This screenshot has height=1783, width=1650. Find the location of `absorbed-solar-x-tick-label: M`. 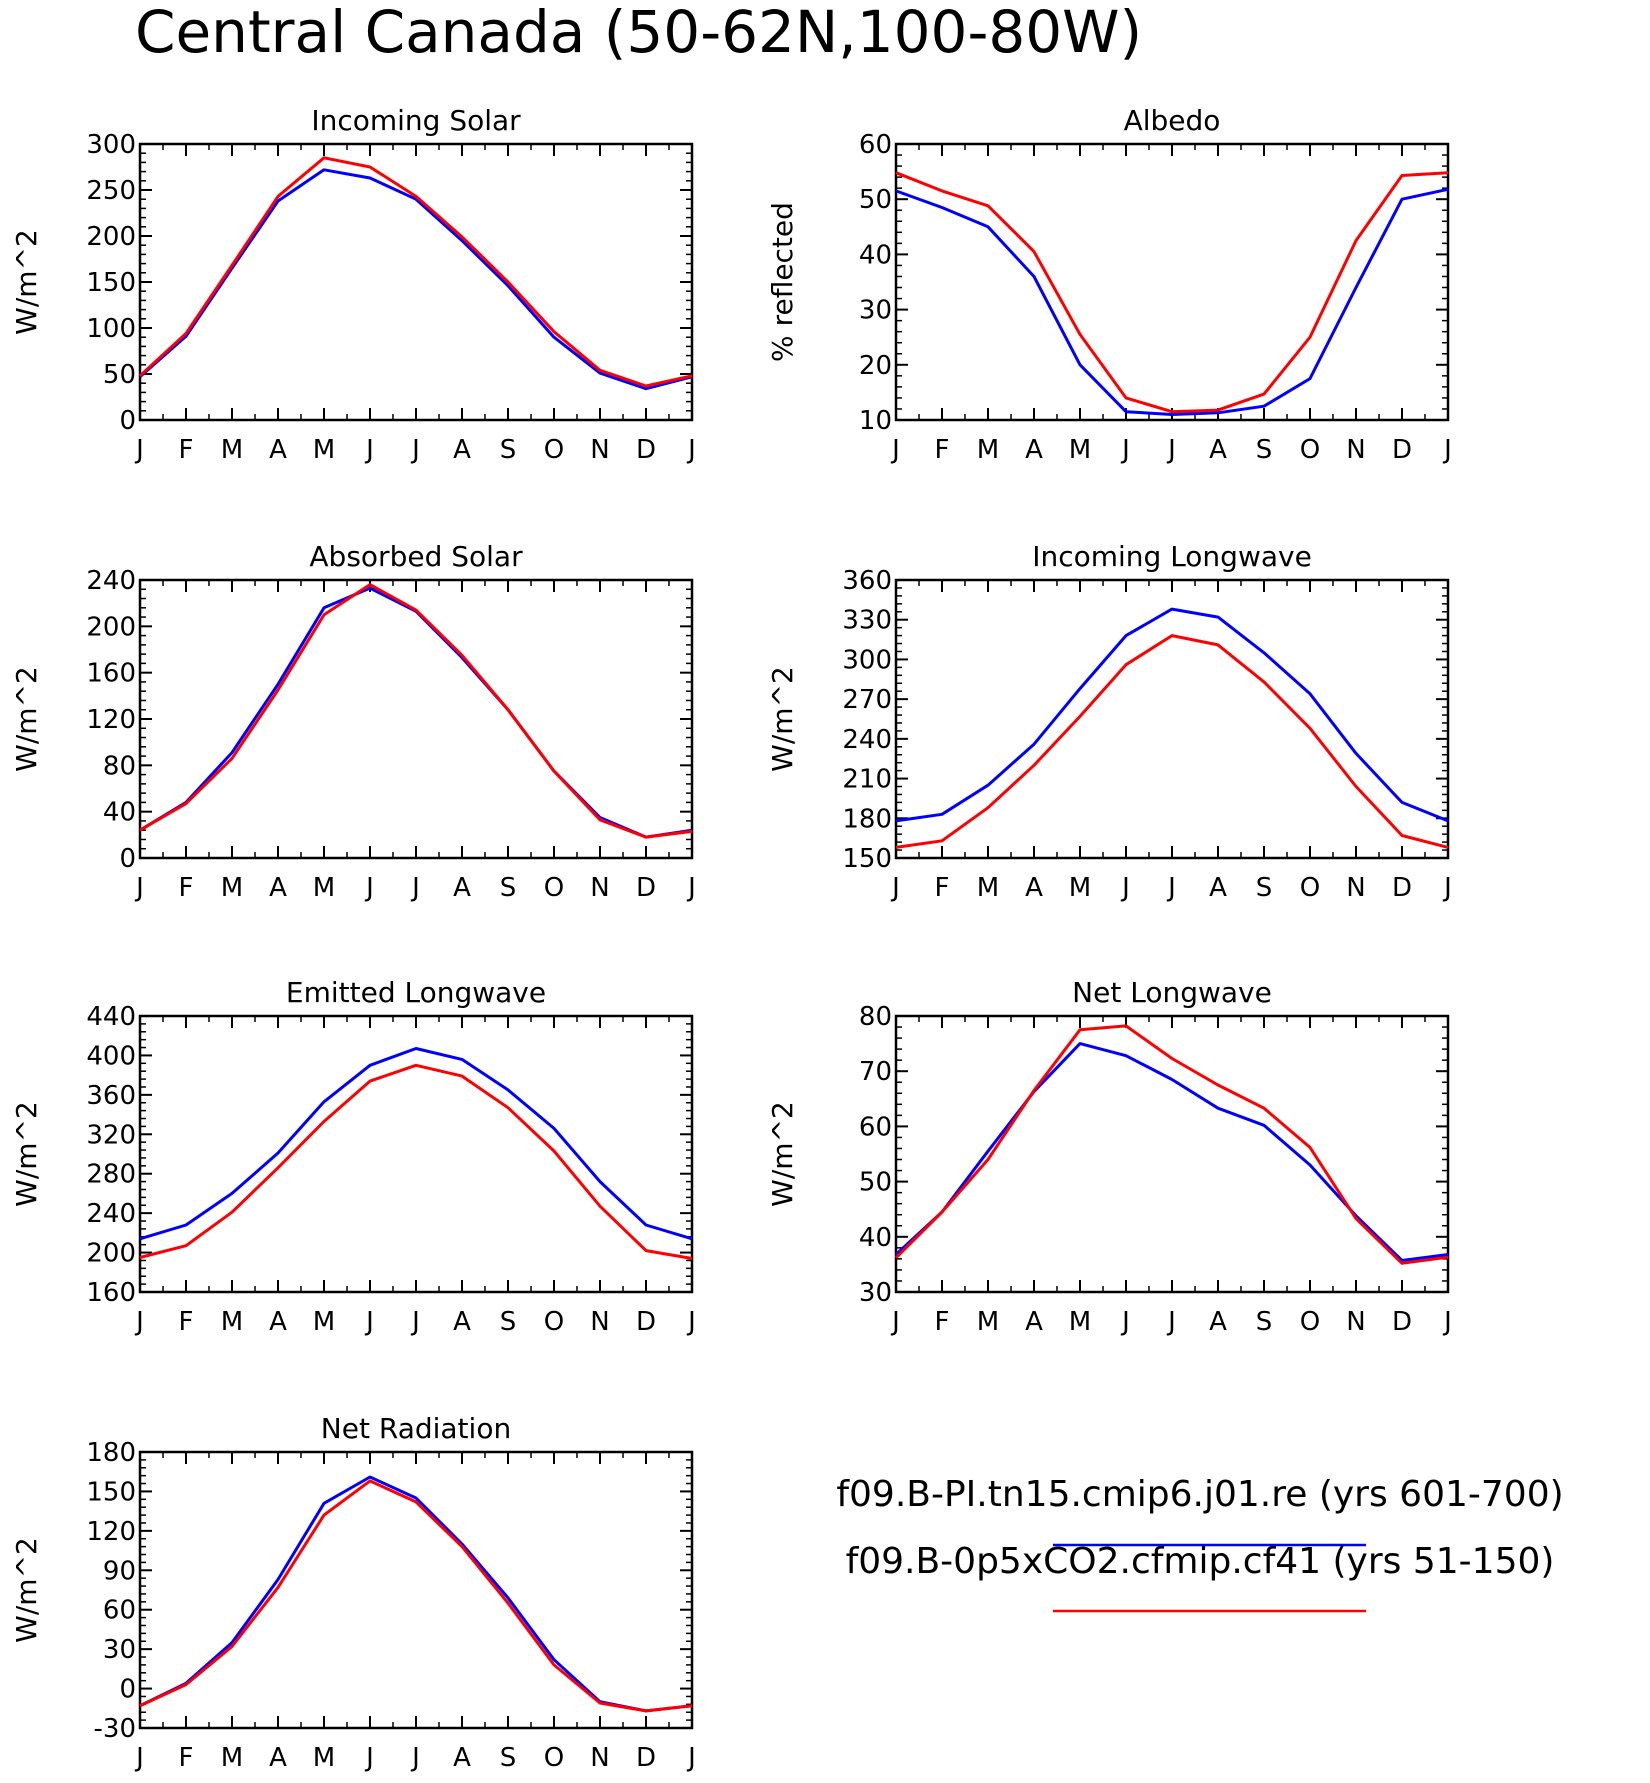

absorbed-solar-x-tick-label: M is located at coordinates (232, 888).